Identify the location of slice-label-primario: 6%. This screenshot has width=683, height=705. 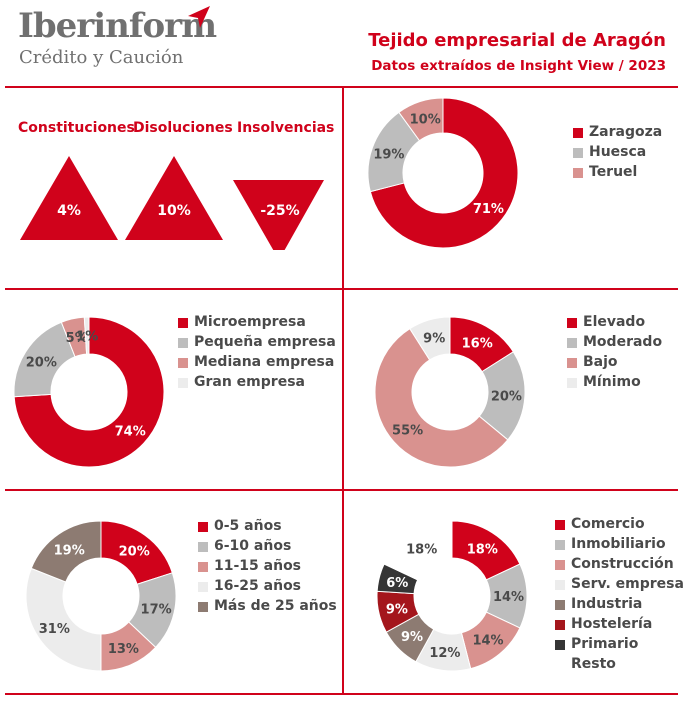
(397, 583).